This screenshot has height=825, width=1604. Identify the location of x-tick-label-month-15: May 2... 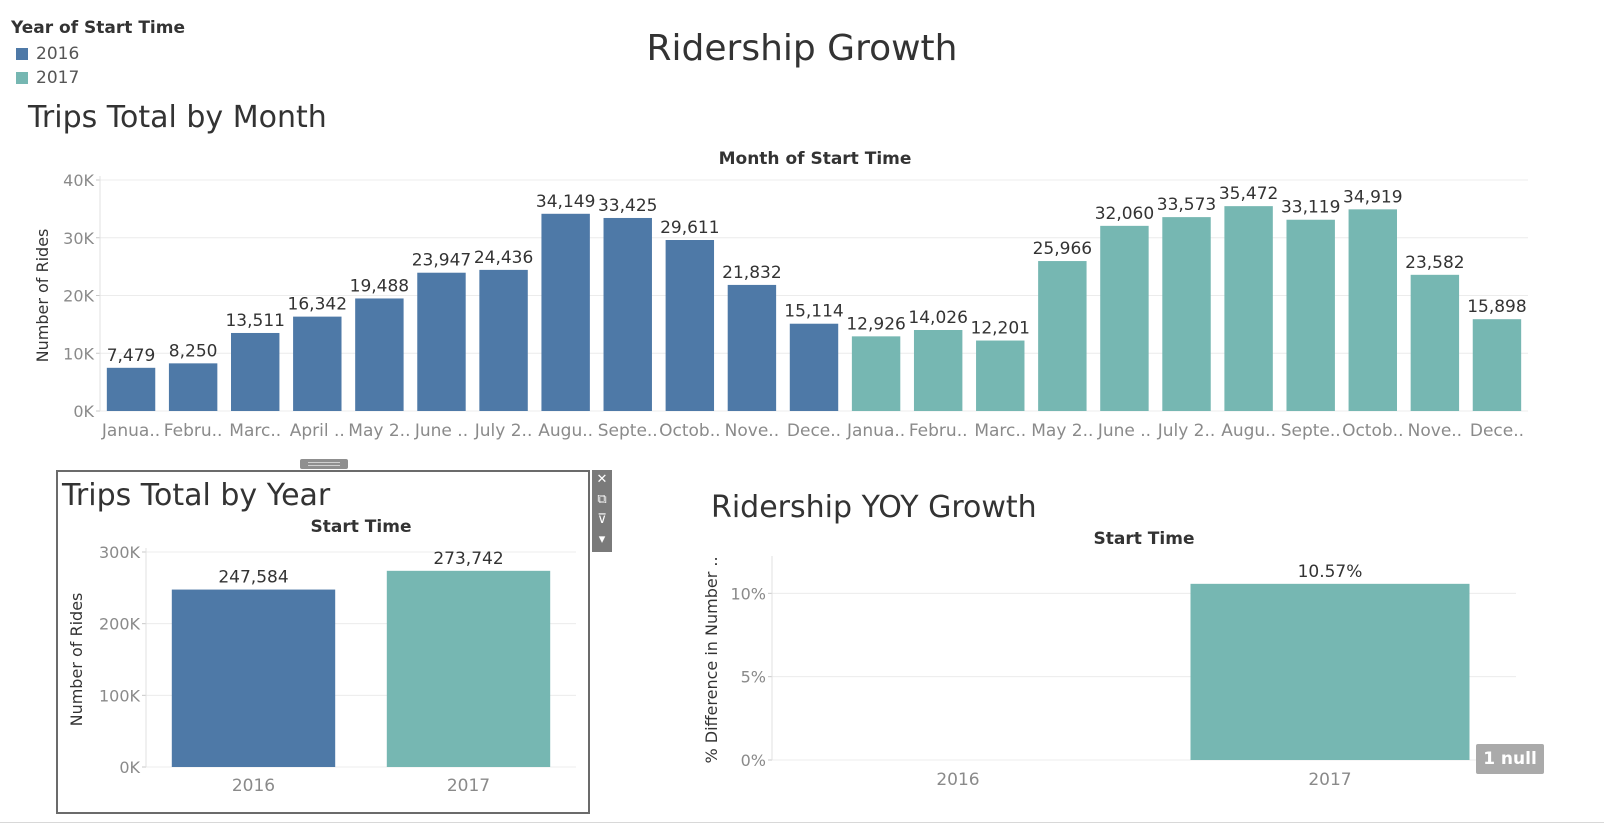
(1062, 431).